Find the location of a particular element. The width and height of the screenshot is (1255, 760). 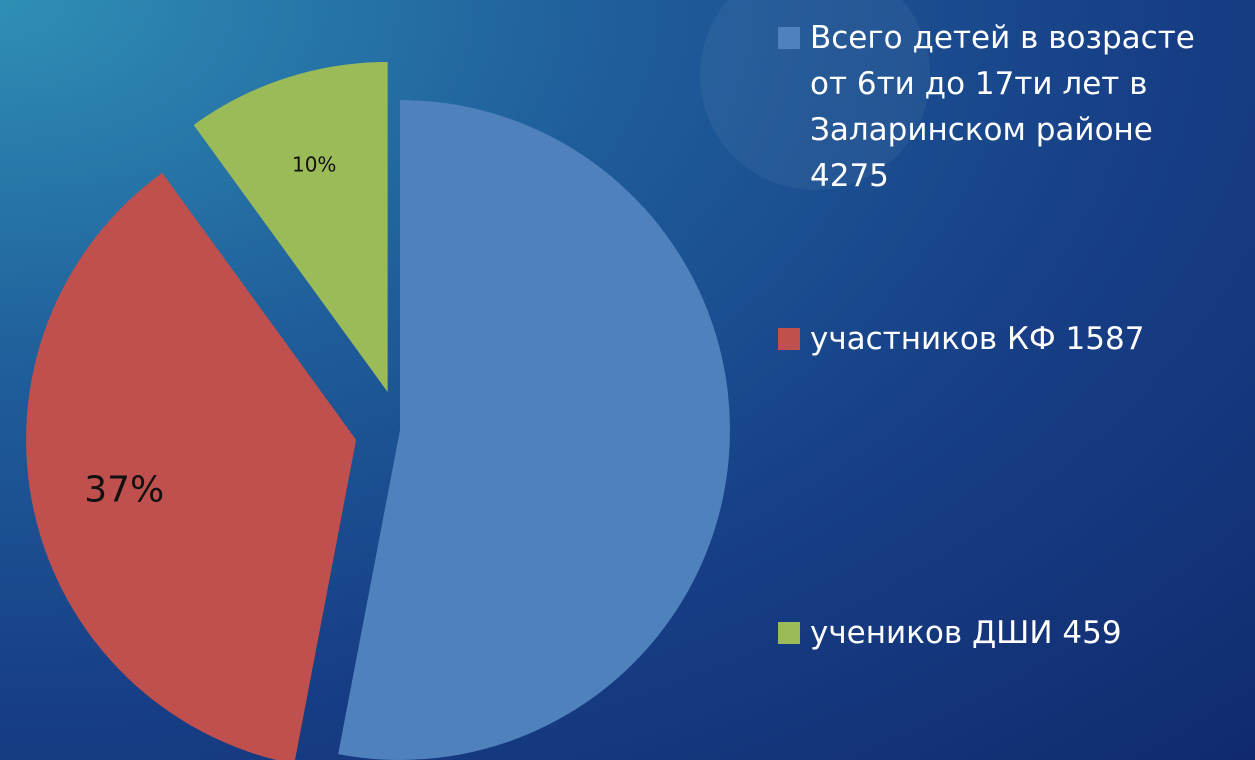

legend-label: участников КФ 1587 is located at coordinates (977, 339).